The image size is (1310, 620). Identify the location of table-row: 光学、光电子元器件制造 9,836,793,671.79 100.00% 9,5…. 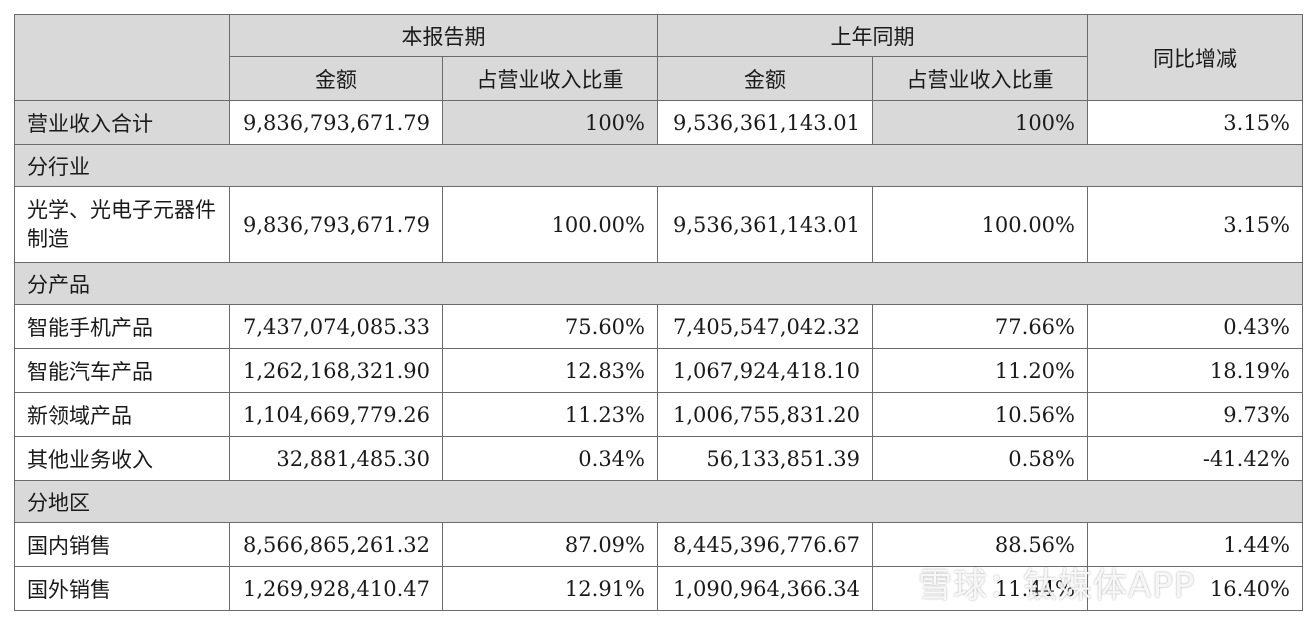
(658, 224).